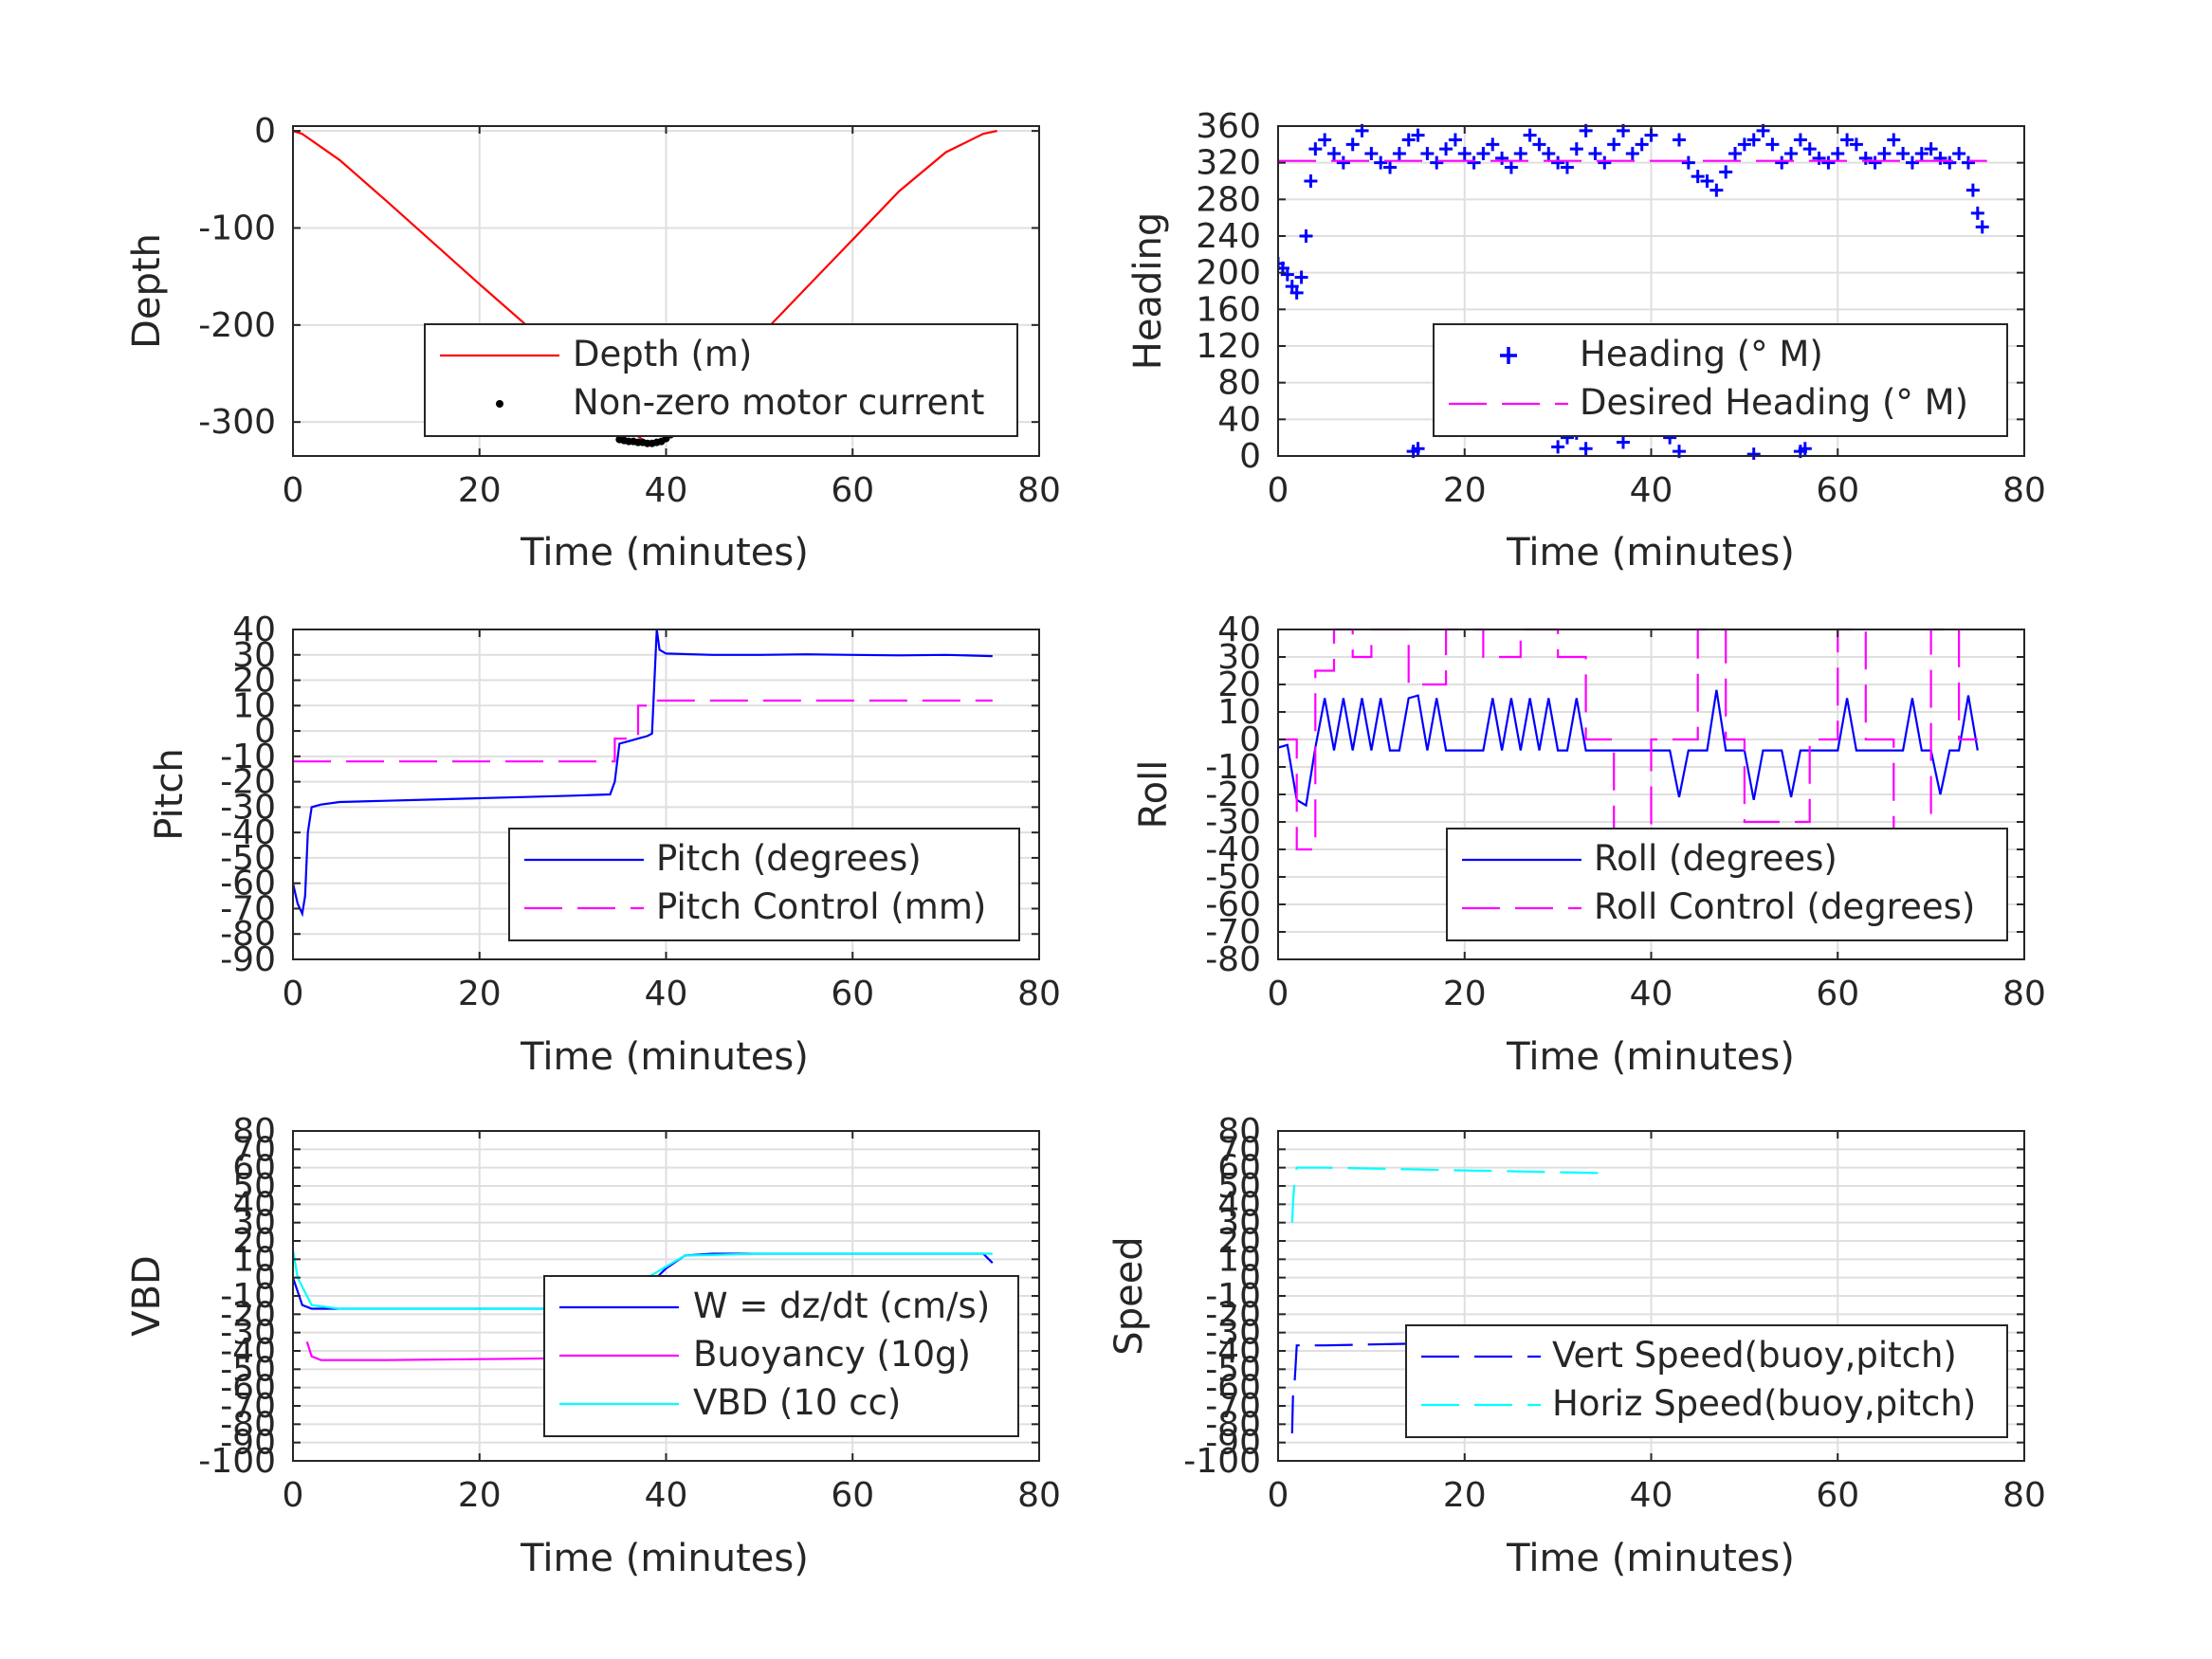  What do you see at coordinates (1239, 684) in the screenshot?
I see `roll-ytick-label: 20` at bounding box center [1239, 684].